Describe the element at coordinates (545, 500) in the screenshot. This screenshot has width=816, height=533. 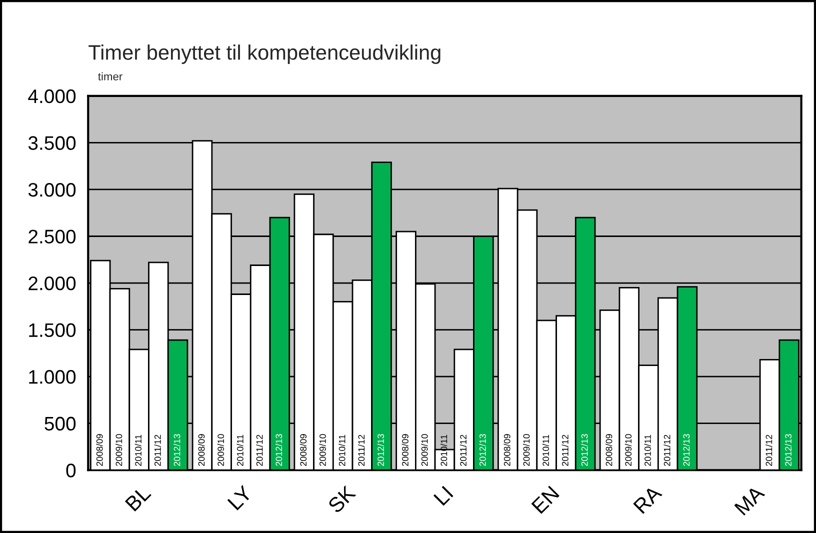
I see `x-tick-label: EN` at that location.